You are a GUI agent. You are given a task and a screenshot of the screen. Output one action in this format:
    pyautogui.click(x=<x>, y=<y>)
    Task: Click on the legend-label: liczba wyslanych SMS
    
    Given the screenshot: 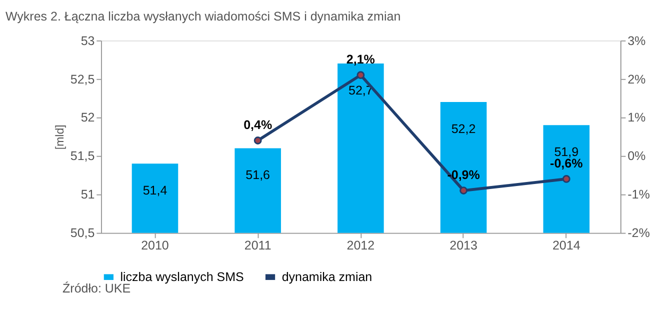 What is the action you would take?
    pyautogui.click(x=182, y=277)
    